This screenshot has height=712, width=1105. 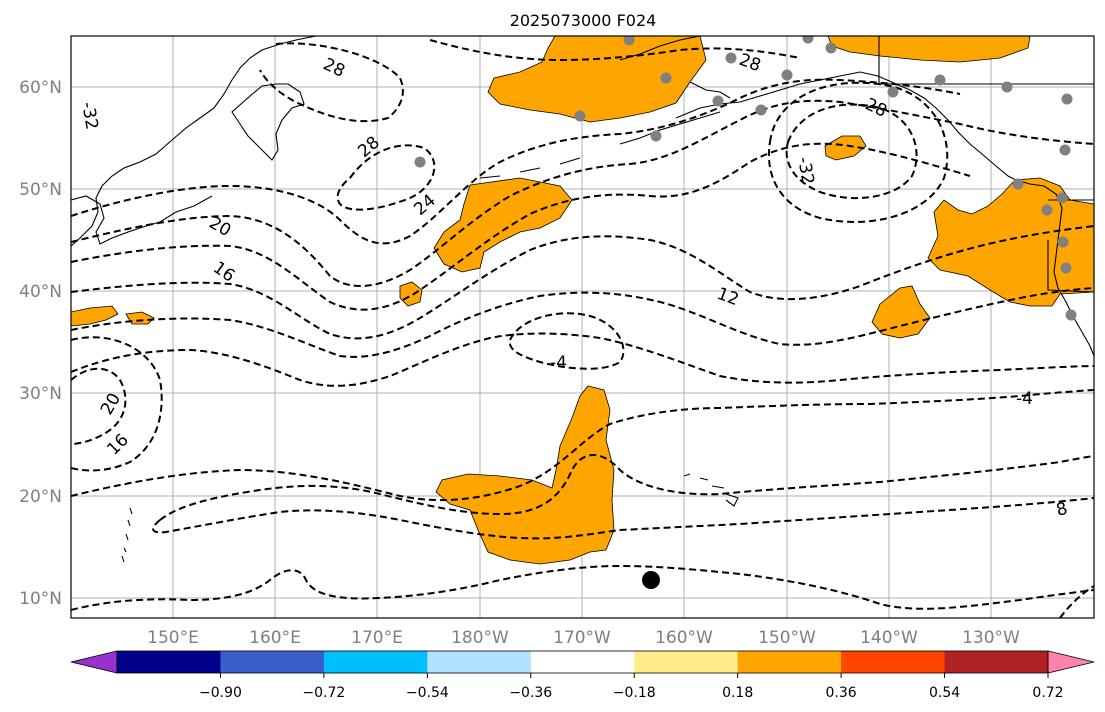 I want to click on lon-label: 130°W, so click(x=991, y=638).